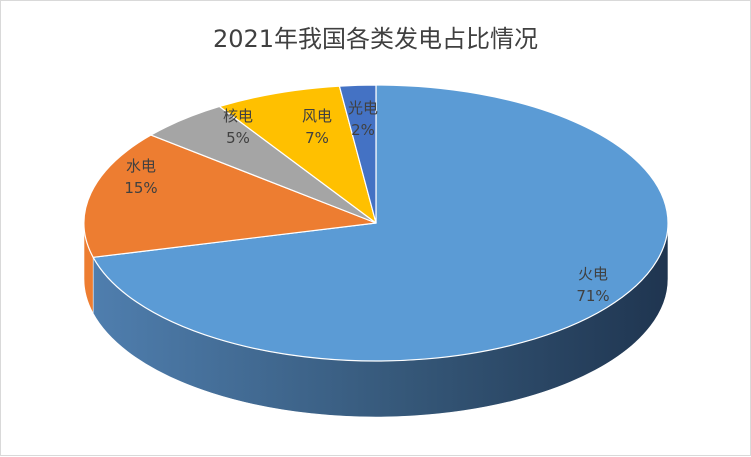 The height and width of the screenshot is (457, 751). I want to click on slice-label-2: 水电, so click(141, 166).